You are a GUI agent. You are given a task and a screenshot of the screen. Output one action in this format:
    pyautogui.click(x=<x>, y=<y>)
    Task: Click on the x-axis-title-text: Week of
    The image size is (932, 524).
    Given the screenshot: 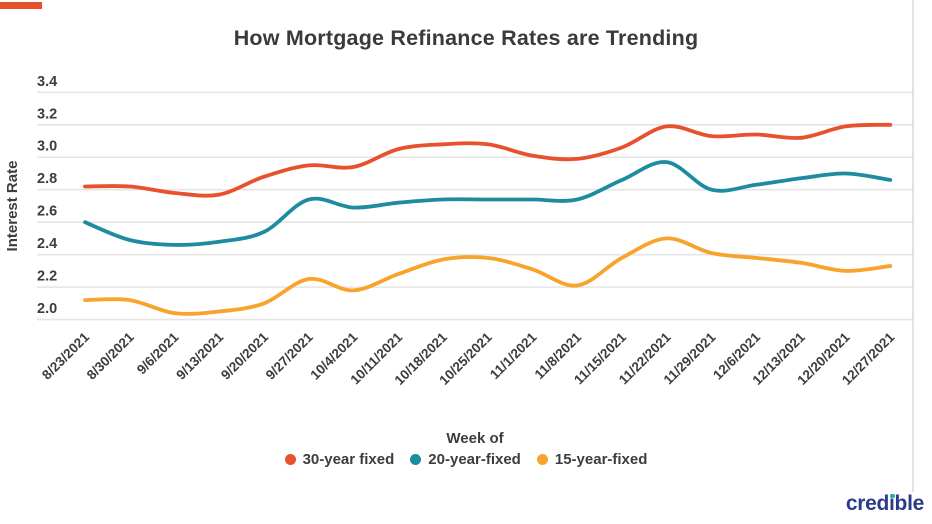 What is the action you would take?
    pyautogui.click(x=475, y=438)
    